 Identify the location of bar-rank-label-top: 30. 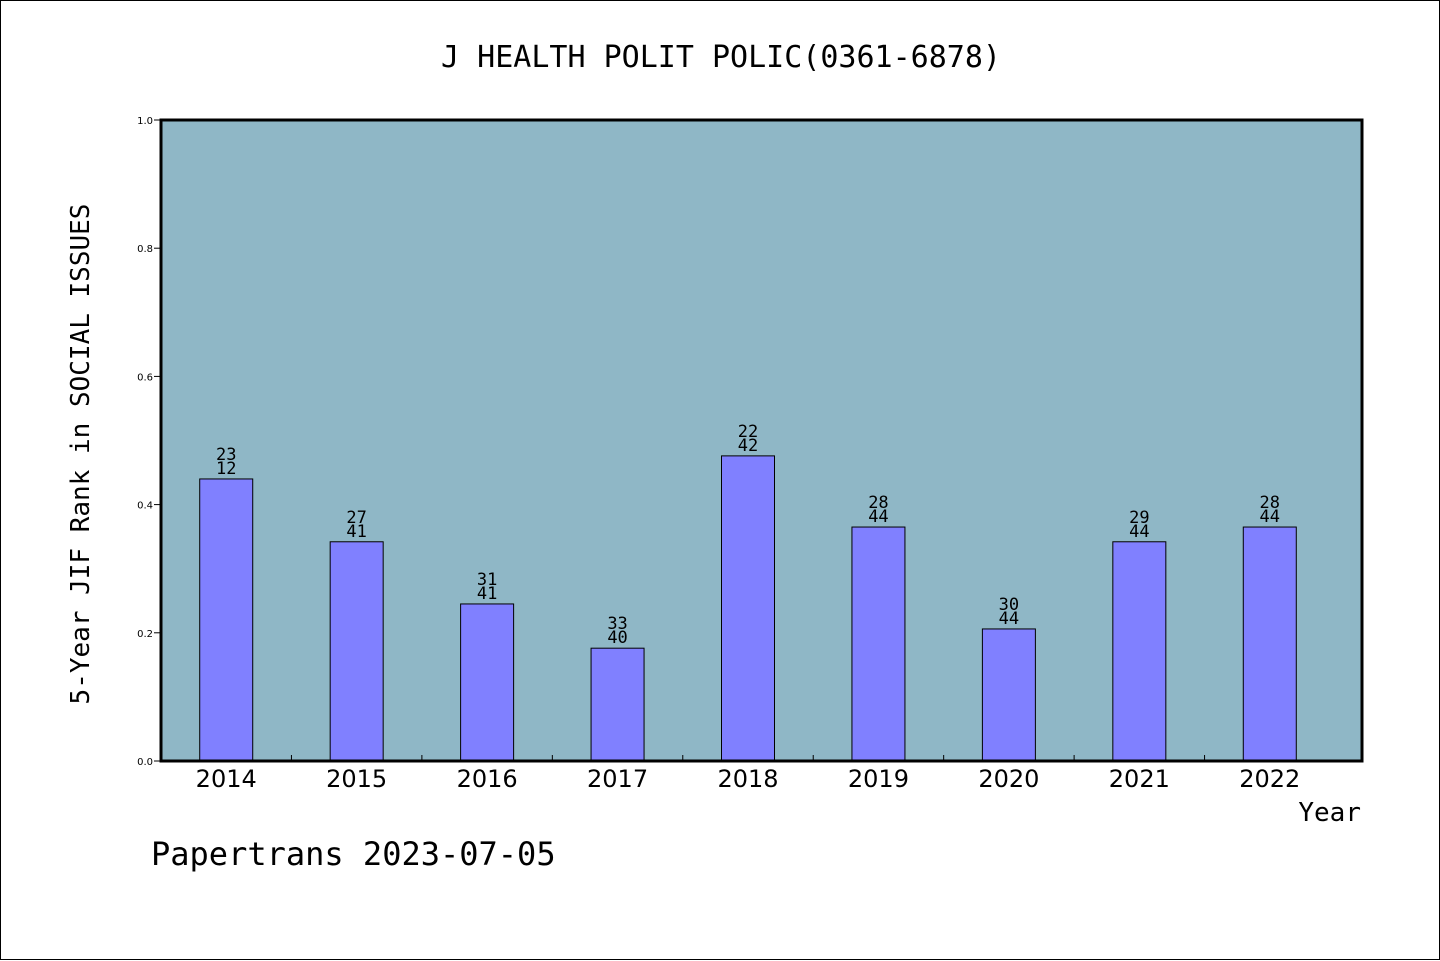
(1009, 605).